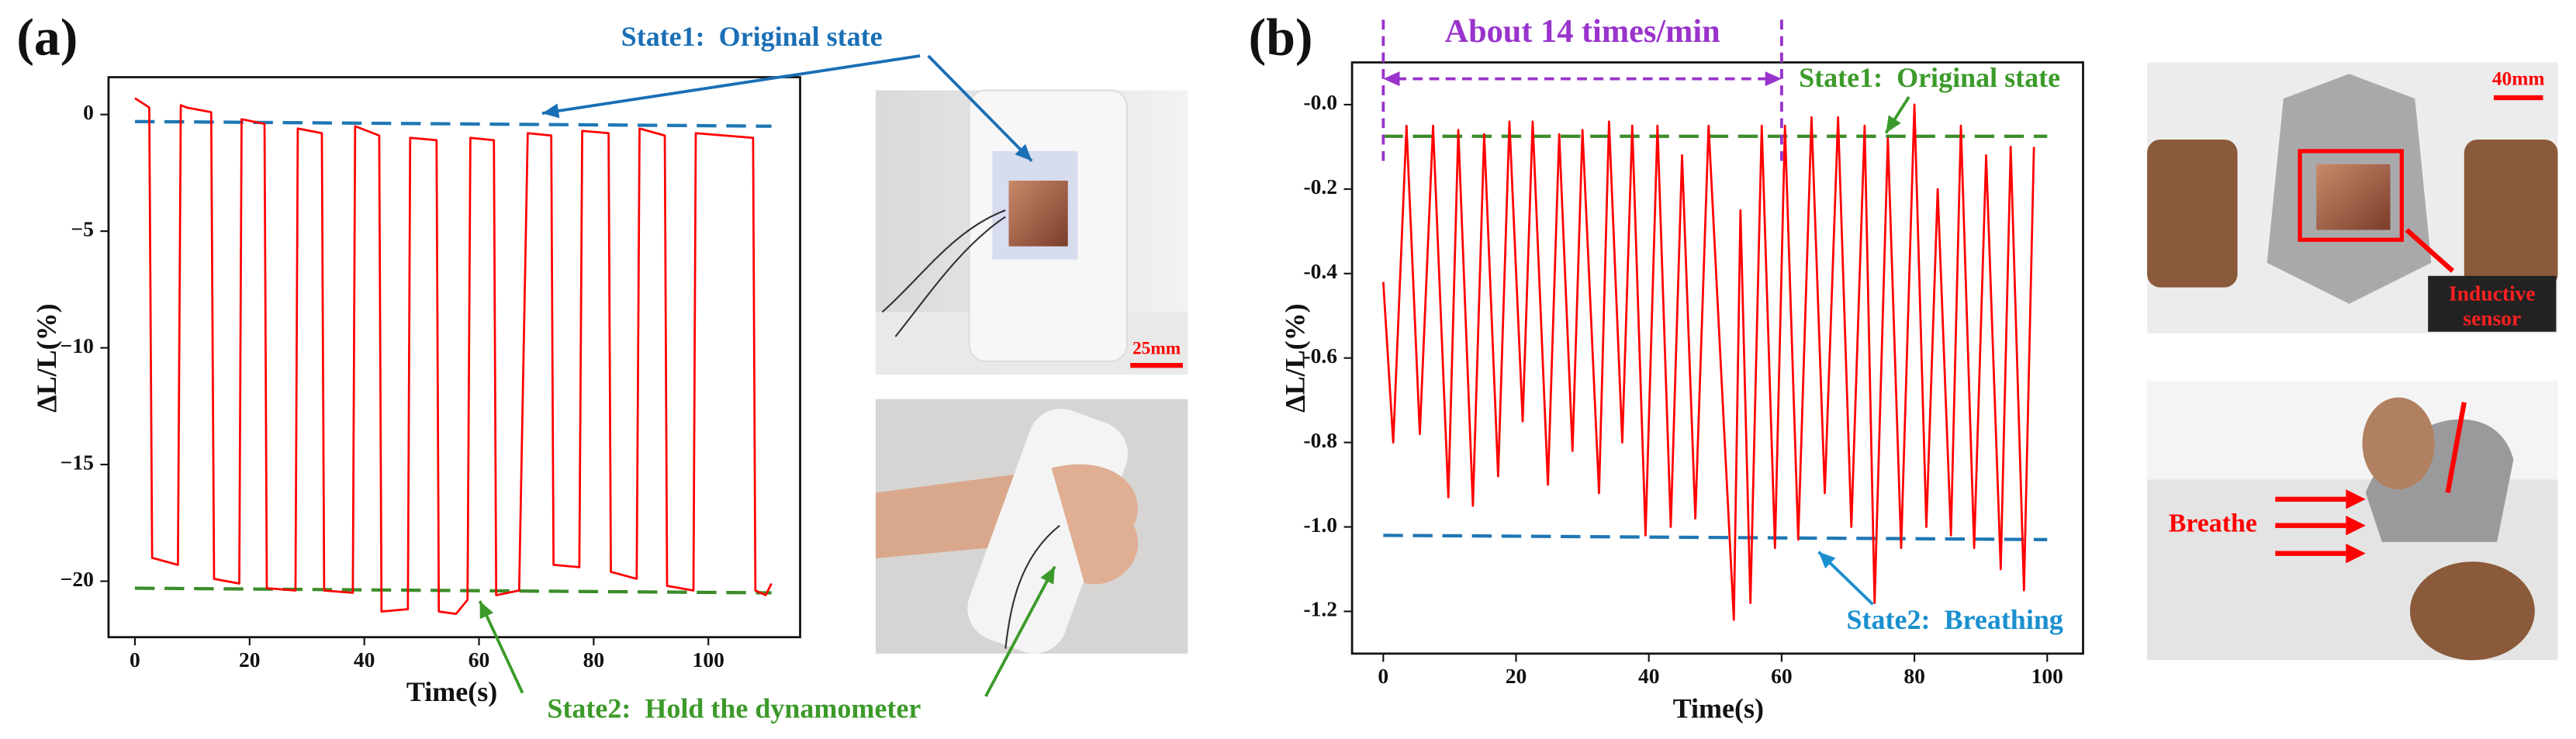 This screenshot has width=2576, height=739. Describe the element at coordinates (2492, 294) in the screenshot. I see `sensor-label: Inductive` at that location.